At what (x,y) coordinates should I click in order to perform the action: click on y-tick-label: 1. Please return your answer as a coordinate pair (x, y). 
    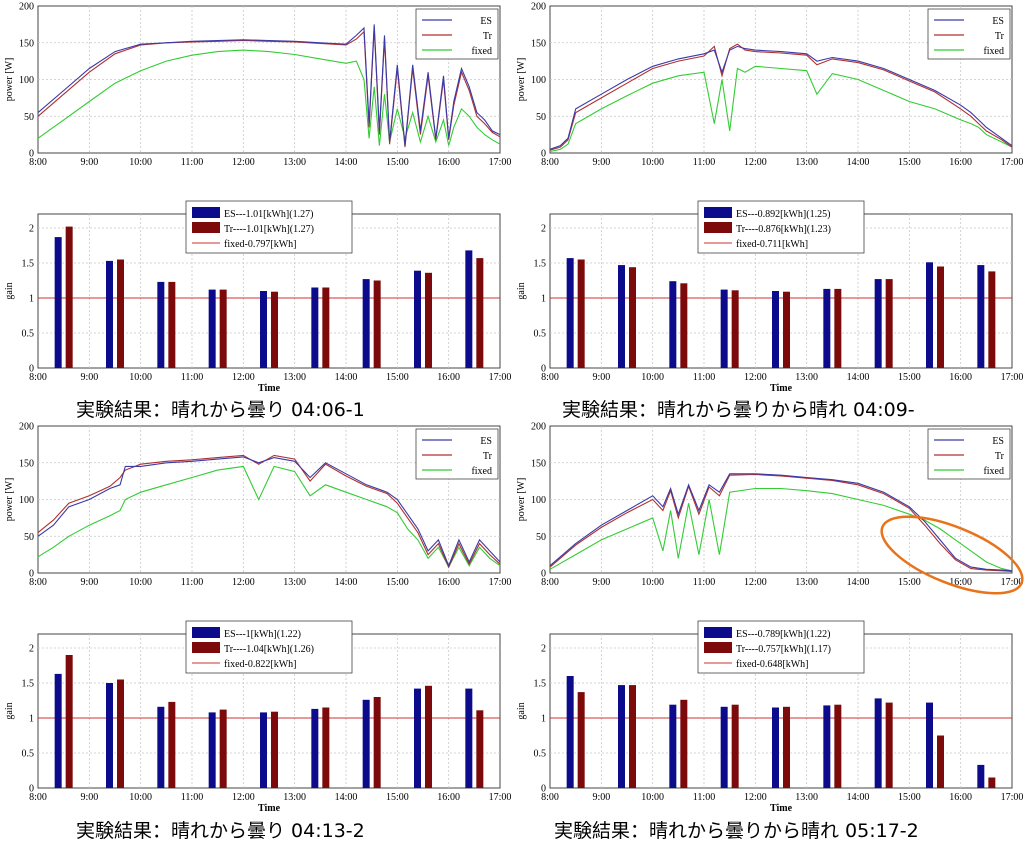
    Looking at the image, I should click on (543, 719).